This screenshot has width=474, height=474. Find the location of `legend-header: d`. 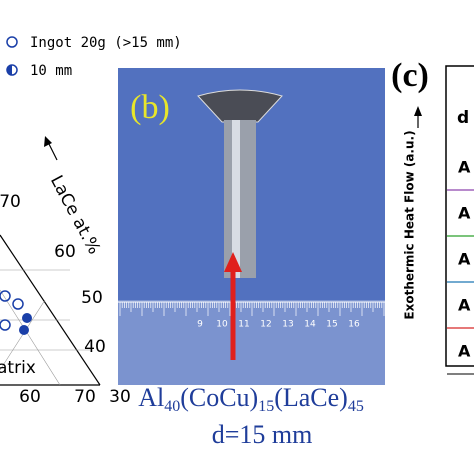

legend-header: d is located at coordinates (463, 118).